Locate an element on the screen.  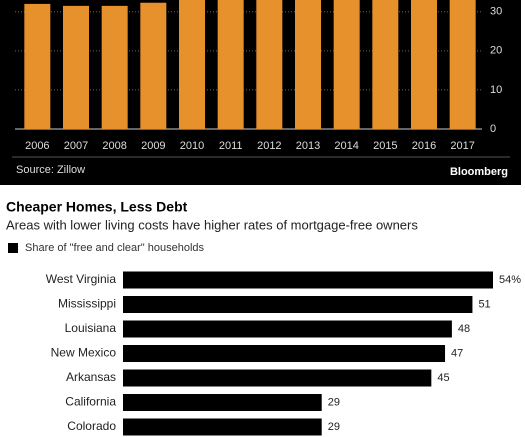
y-tick-label: California is located at coordinates (90, 402).